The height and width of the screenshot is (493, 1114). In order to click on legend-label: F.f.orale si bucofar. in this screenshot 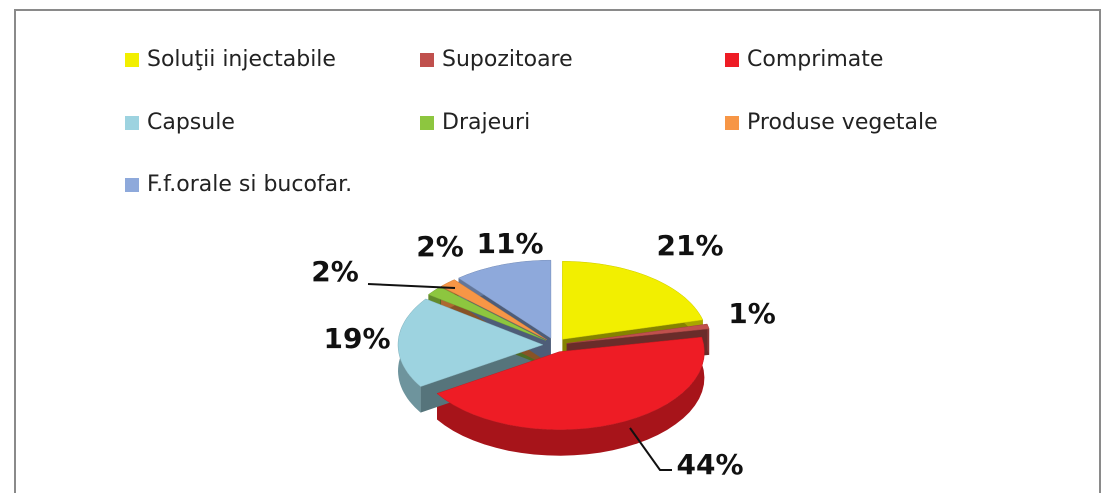, I will do `click(249, 184)`.